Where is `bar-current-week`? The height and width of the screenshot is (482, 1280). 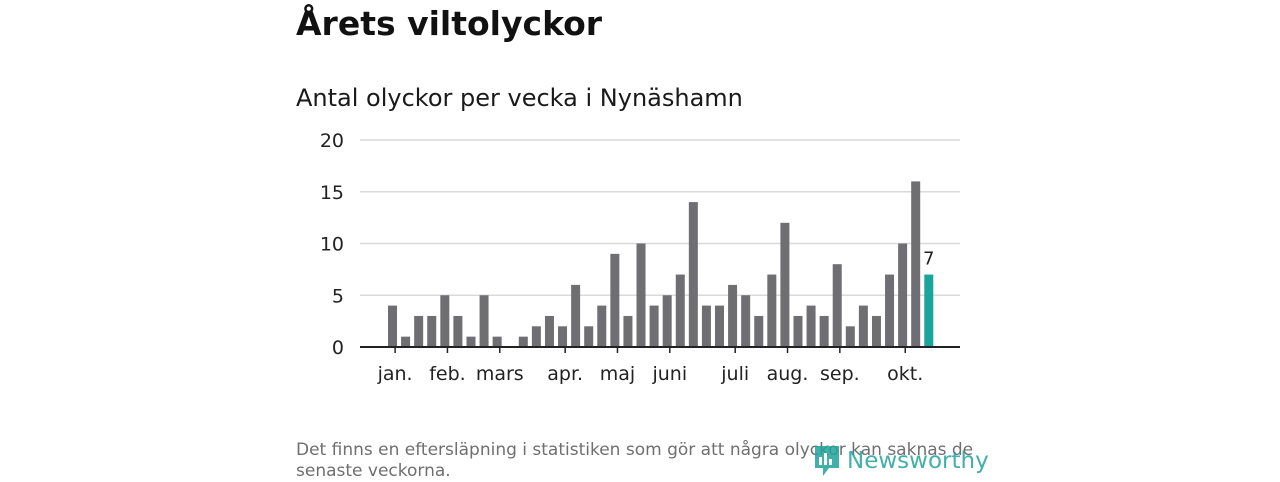 bar-current-week is located at coordinates (929, 310).